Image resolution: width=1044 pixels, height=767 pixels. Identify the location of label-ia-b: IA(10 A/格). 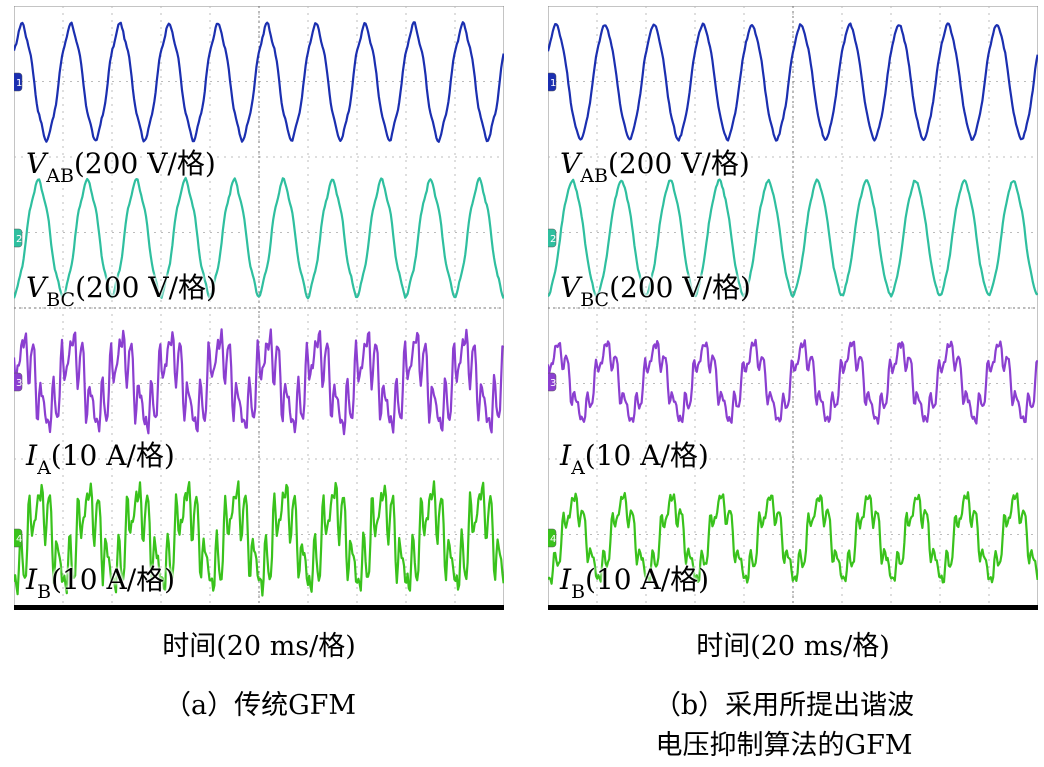
(634, 459).